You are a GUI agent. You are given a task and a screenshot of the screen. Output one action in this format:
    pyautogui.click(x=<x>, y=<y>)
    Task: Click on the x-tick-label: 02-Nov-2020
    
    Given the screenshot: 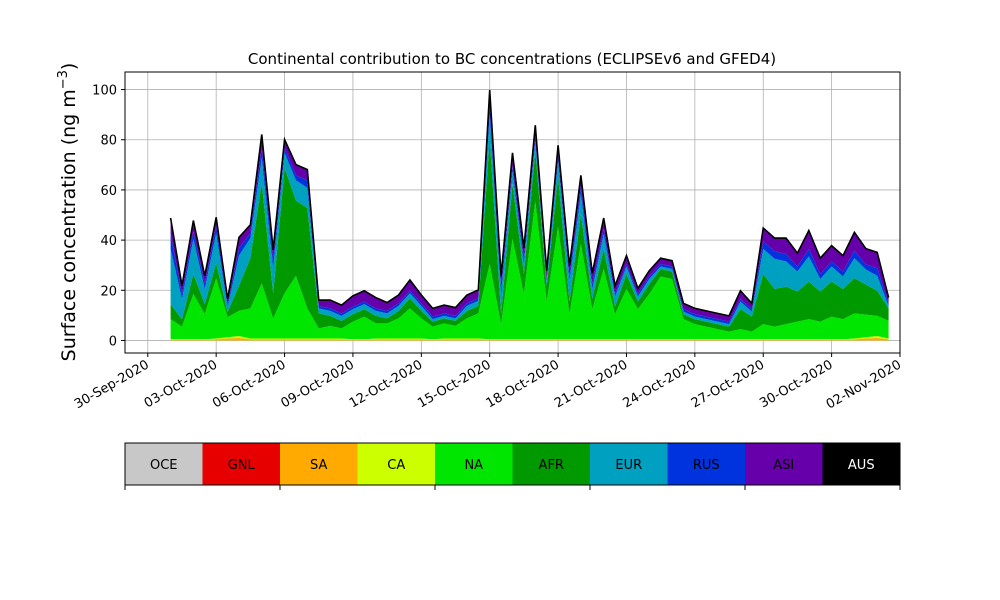 What is the action you would take?
    pyautogui.click(x=864, y=384)
    